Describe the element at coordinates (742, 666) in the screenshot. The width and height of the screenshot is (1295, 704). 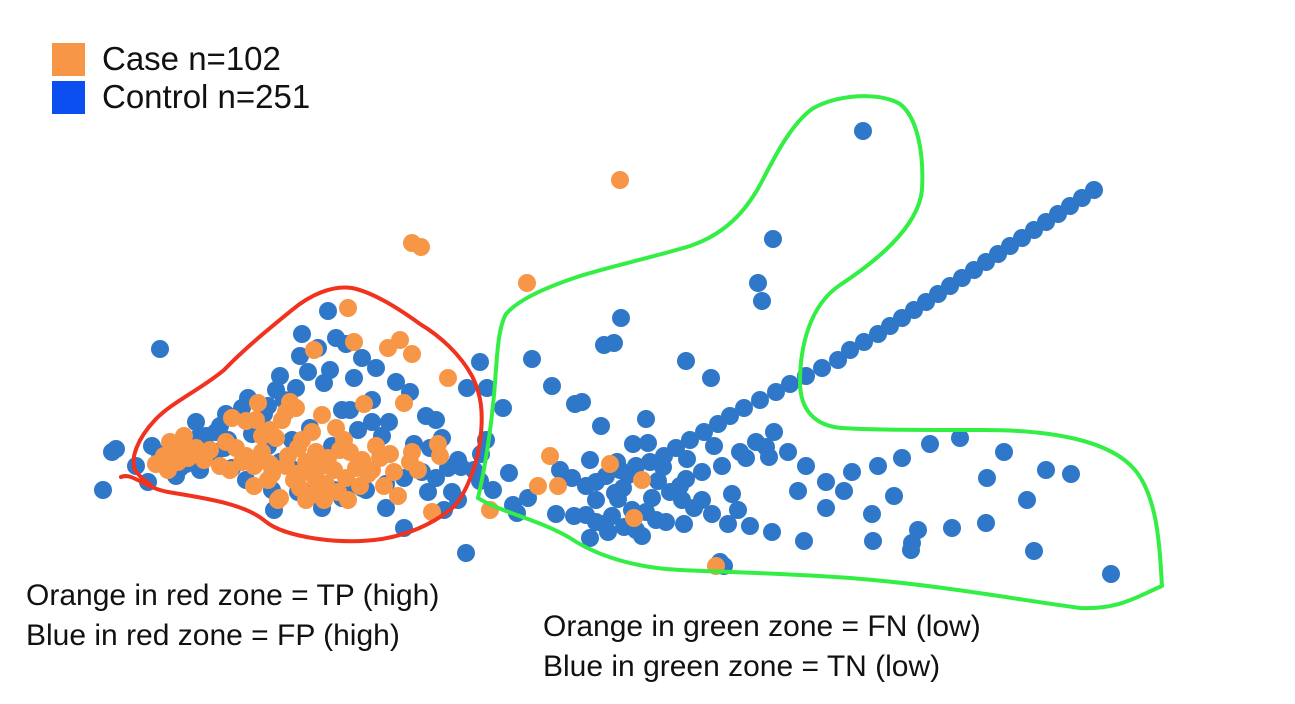
I see `green-zone-annotation-line: Blue in green zone = TN (low)` at that location.